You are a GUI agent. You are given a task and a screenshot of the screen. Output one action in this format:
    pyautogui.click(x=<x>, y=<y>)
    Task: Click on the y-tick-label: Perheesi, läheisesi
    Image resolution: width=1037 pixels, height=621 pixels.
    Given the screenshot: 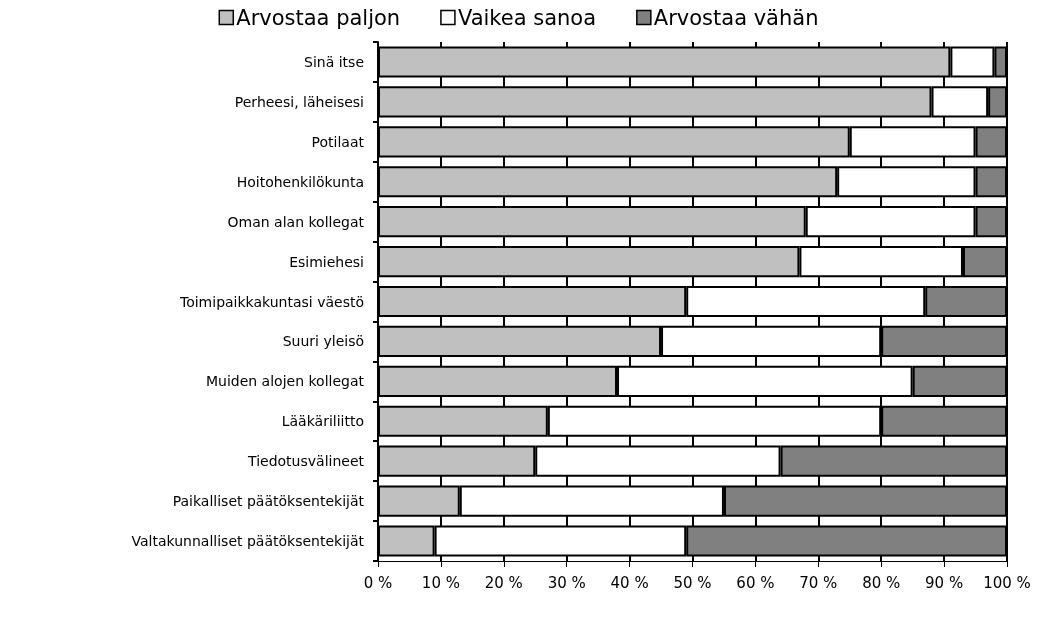 What is the action you would take?
    pyautogui.click(x=299, y=101)
    